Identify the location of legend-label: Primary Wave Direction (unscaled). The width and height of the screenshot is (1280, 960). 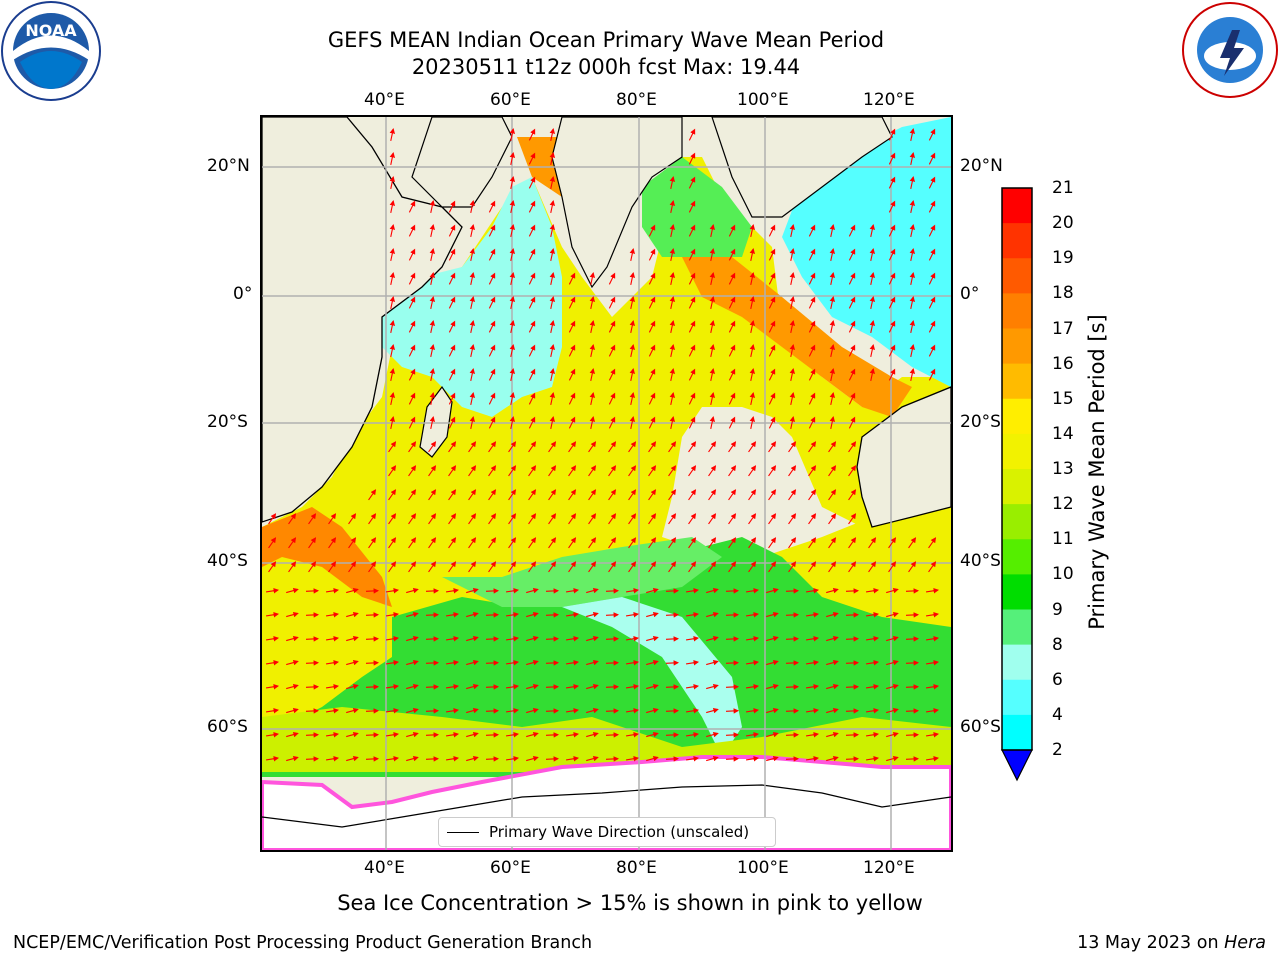
(619, 832).